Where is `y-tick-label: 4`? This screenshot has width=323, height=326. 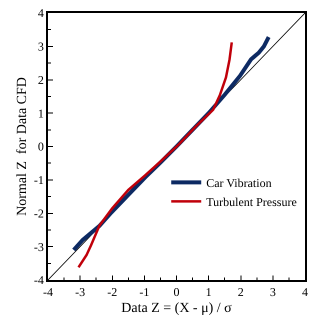 y-tick-label: 4 is located at coordinates (41, 13).